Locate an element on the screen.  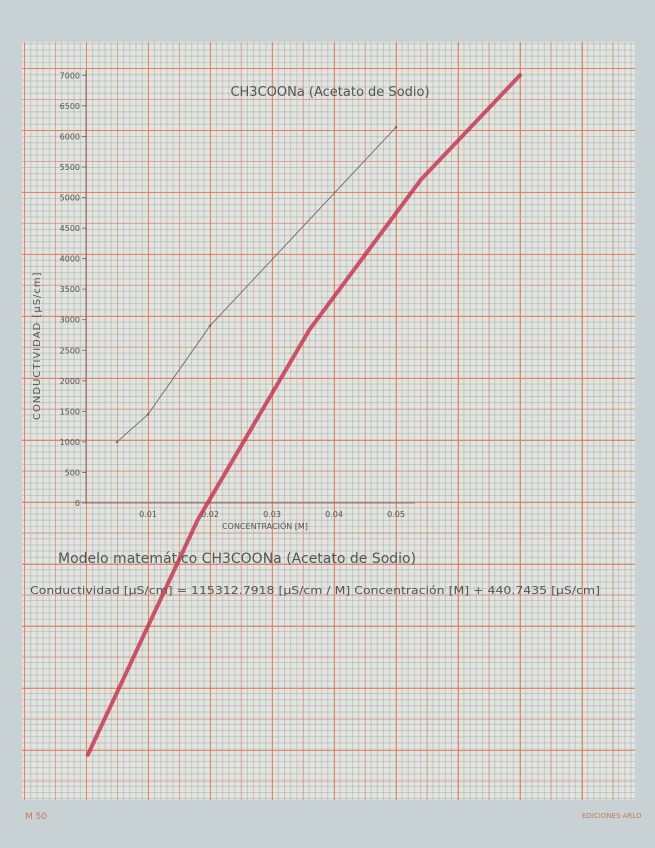
x-tick-label: 0.02 is located at coordinates (210, 514).